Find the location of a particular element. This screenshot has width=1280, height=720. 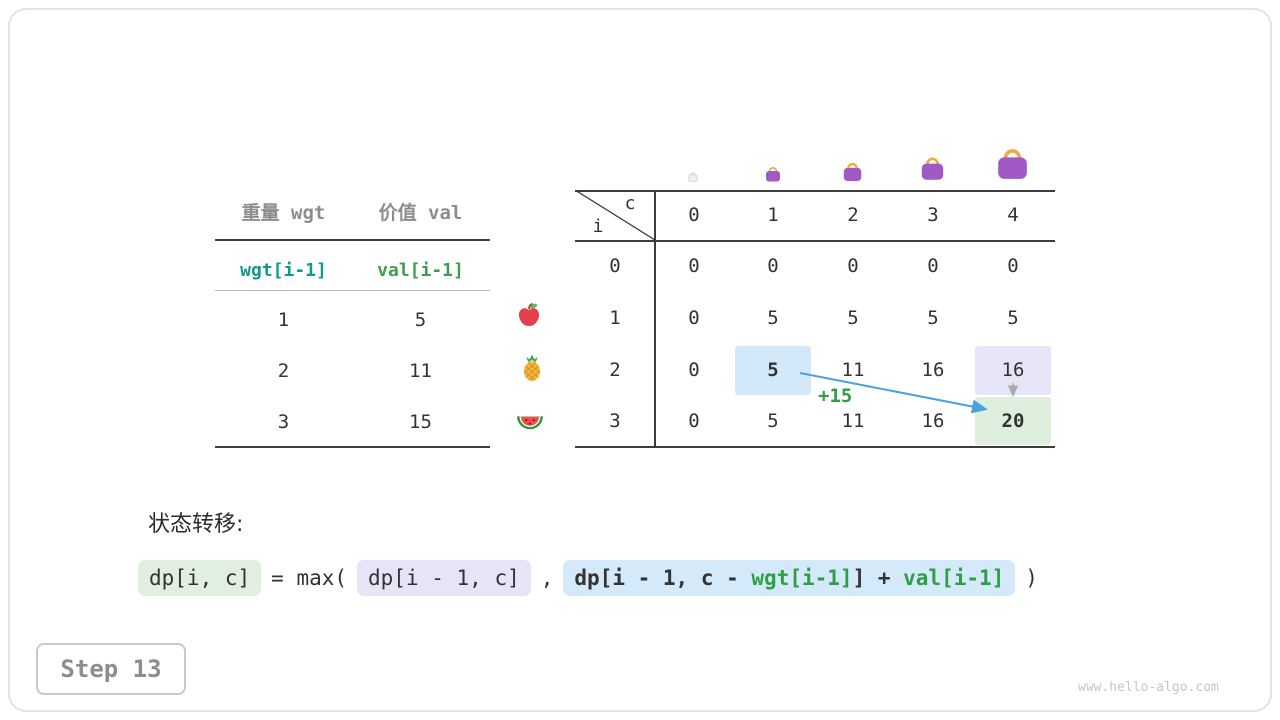

formula-option2-chip: dp[i - 1, c - wgt[i-1]] + val[i-1] is located at coordinates (789, 578).